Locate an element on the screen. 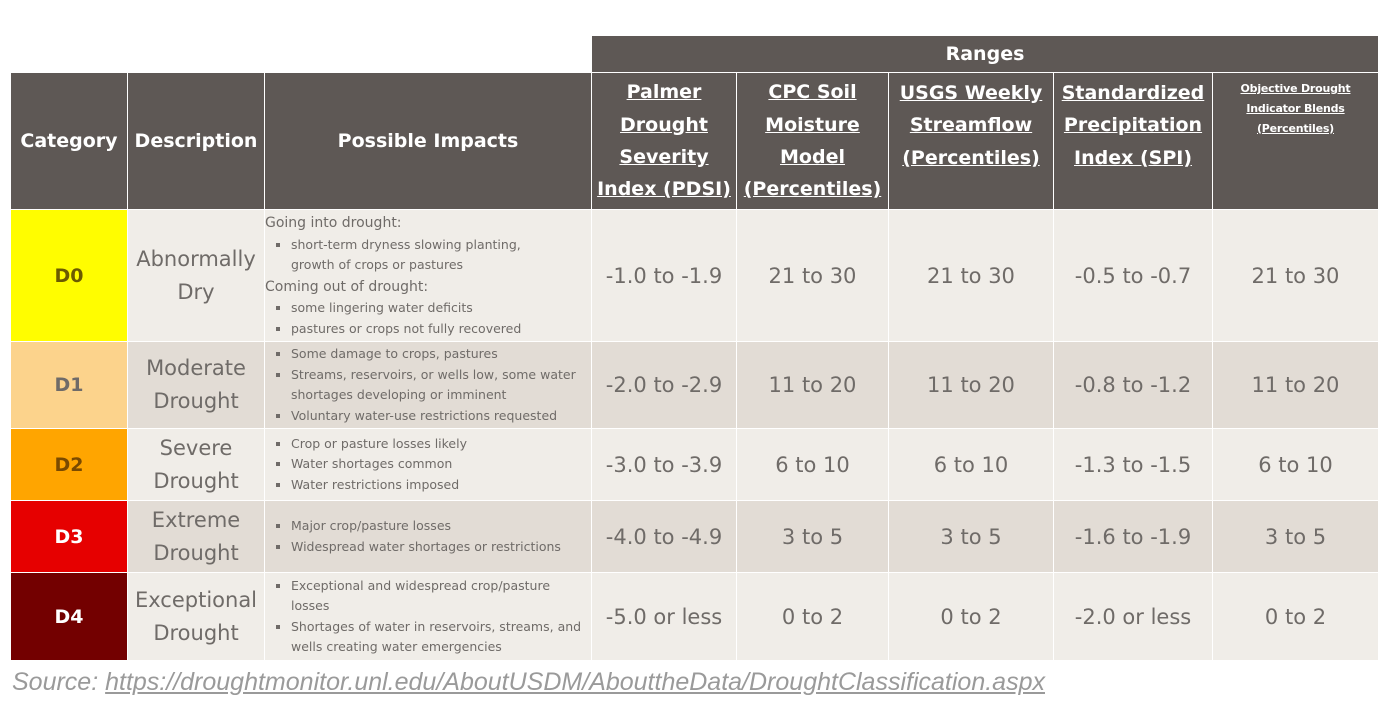  cpc-value: 0 to 2 is located at coordinates (812, 616).